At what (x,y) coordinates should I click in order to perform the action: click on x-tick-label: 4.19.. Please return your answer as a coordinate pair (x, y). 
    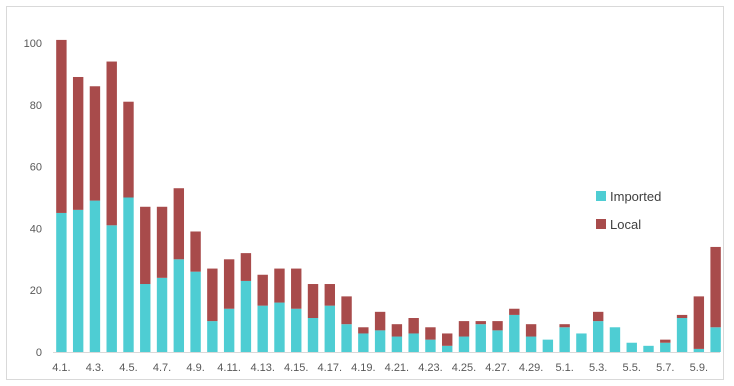
    Looking at the image, I should click on (363, 368).